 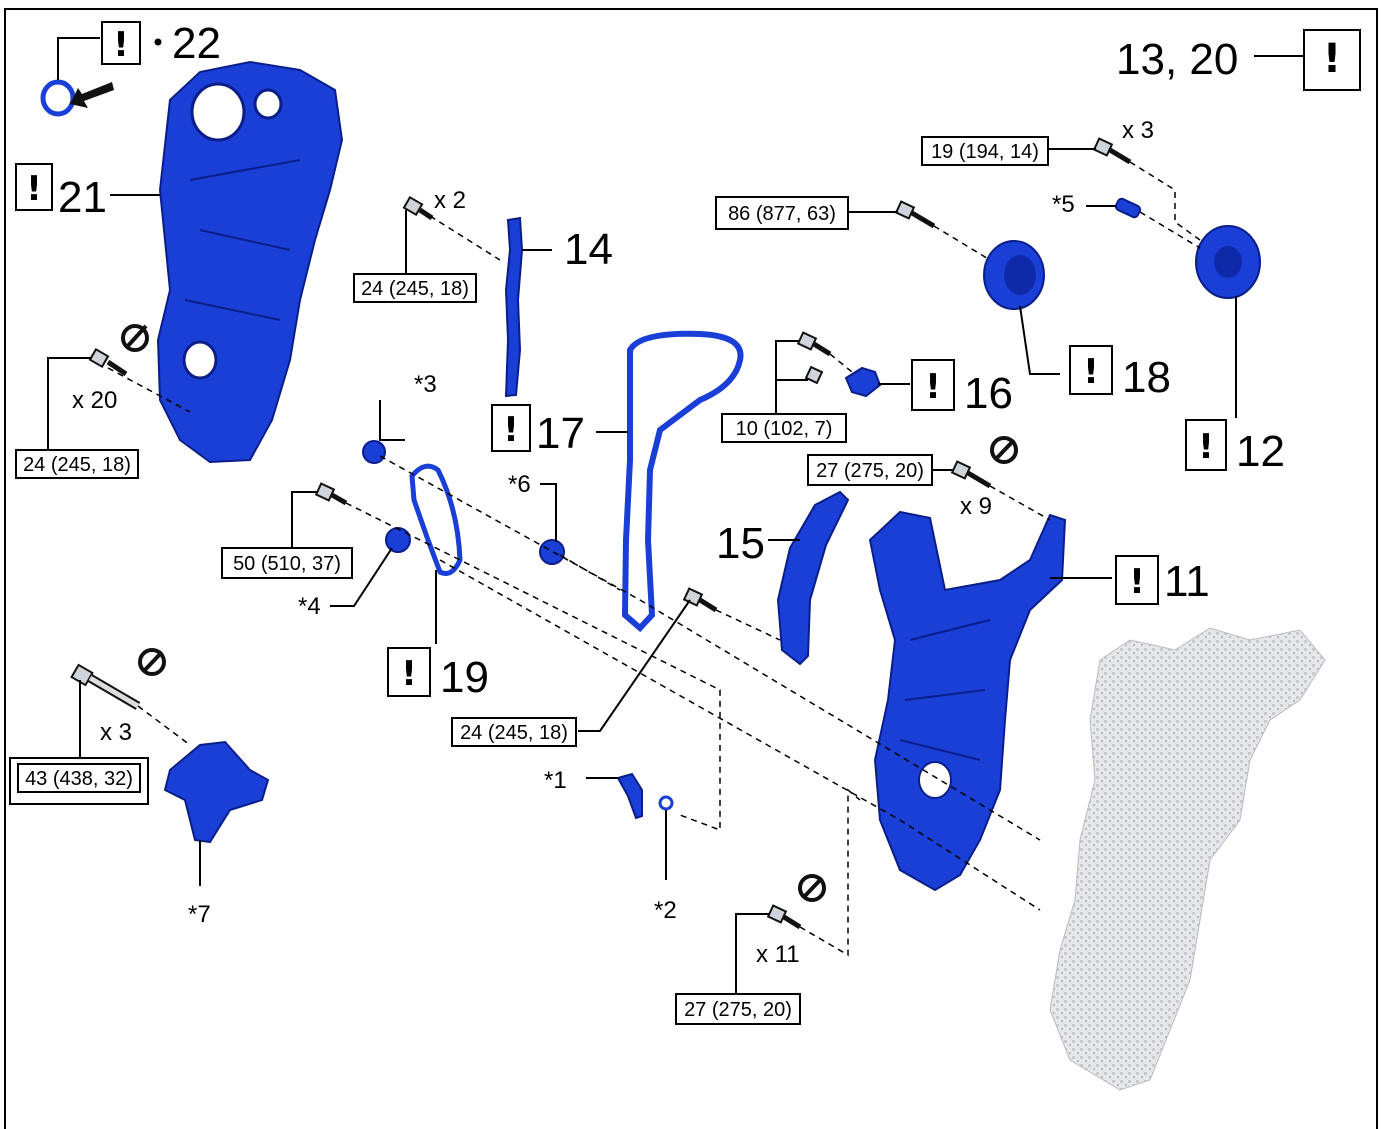 I want to click on callout-11: 11, so click(x=1187, y=581).